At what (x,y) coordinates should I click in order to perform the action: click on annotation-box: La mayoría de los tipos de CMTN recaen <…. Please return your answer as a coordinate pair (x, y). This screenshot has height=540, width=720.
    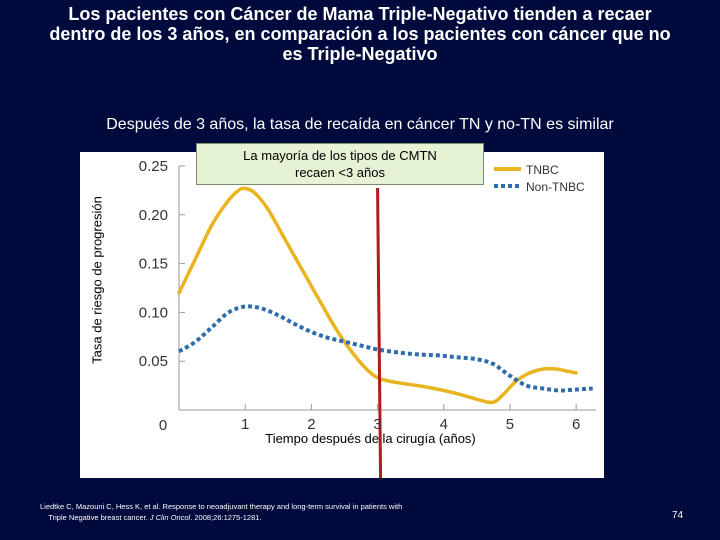
    Looking at the image, I should click on (340, 164).